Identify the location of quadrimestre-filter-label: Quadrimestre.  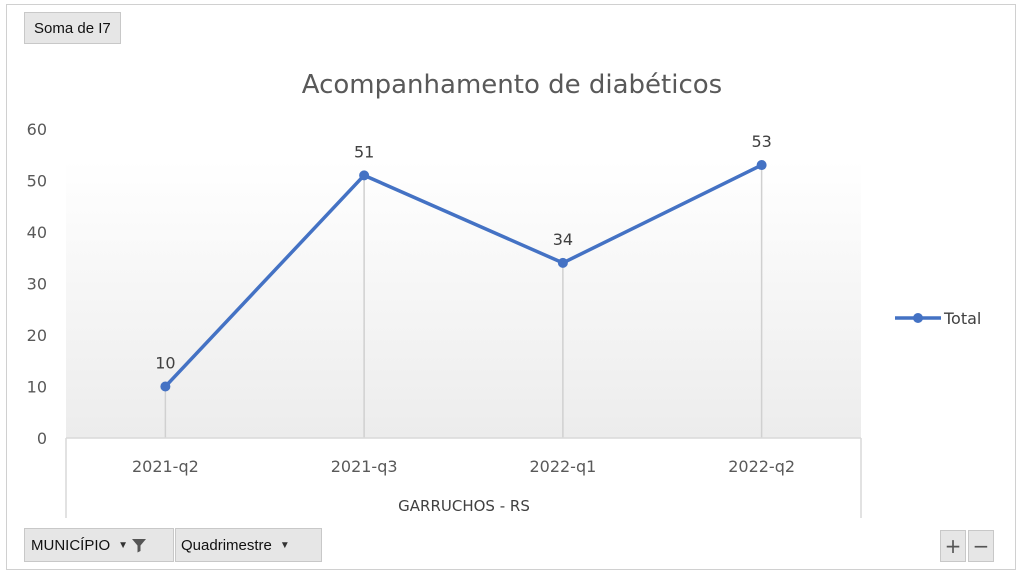
(226, 545).